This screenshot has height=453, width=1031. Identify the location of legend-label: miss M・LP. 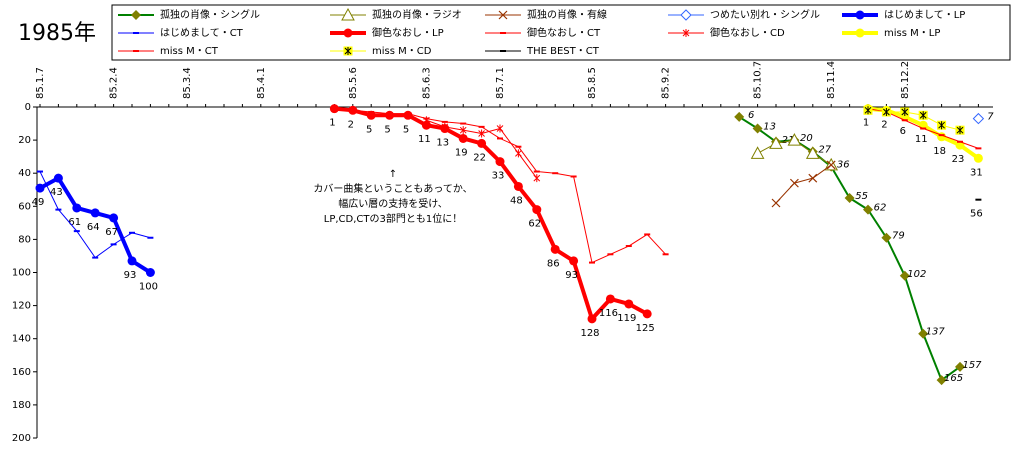
(912, 33).